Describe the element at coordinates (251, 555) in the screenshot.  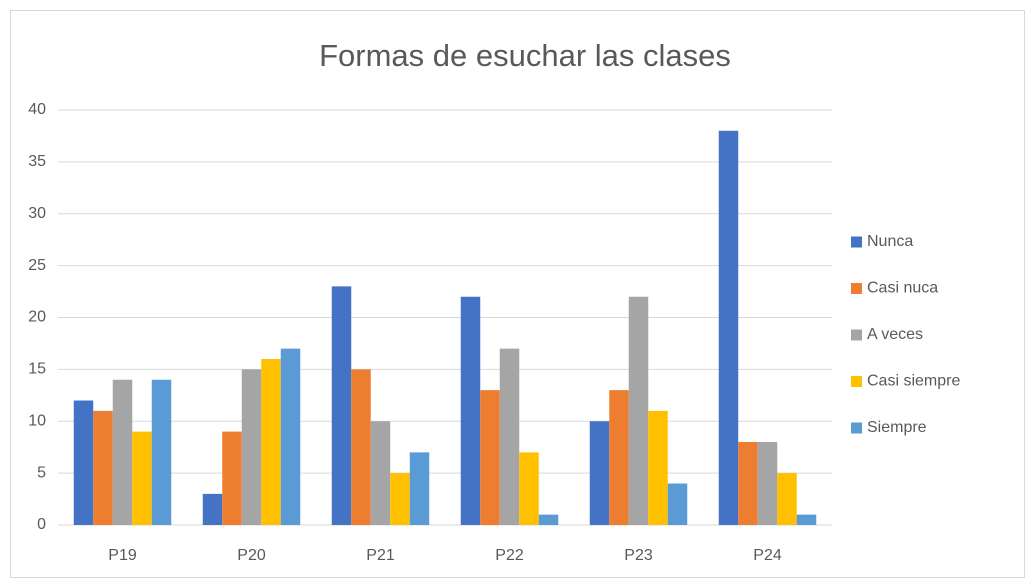
I see `x-tick-label: P20` at that location.